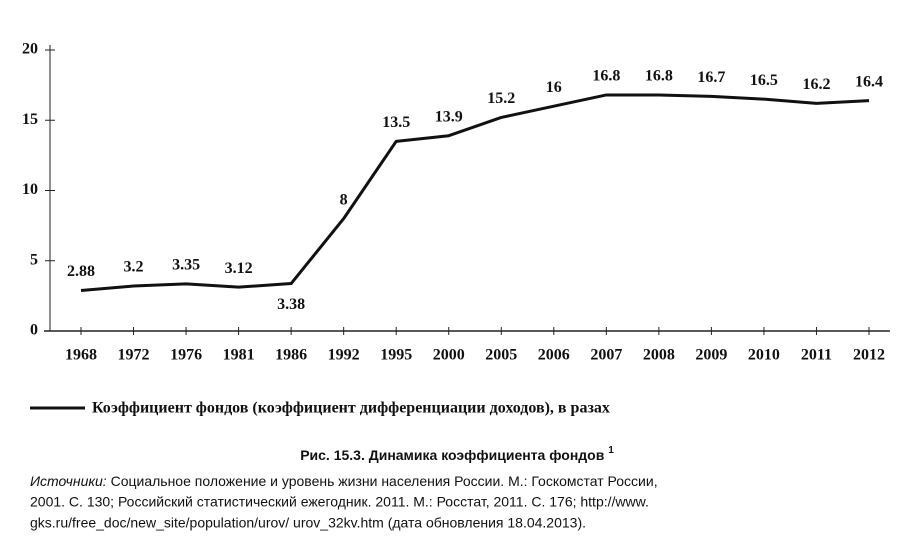 The width and height of the screenshot is (914, 551). Describe the element at coordinates (30, 189) in the screenshot. I see `y-tick-label: 10` at that location.